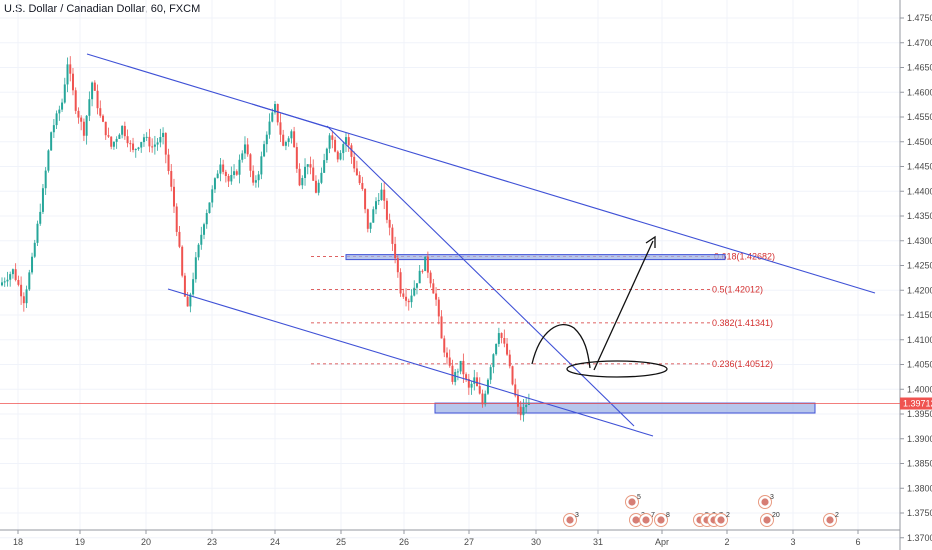 Image resolution: width=932 pixels, height=550 pixels. What do you see at coordinates (919, 68) in the screenshot?
I see `y-tick-label: 1.46500` at bounding box center [919, 68].